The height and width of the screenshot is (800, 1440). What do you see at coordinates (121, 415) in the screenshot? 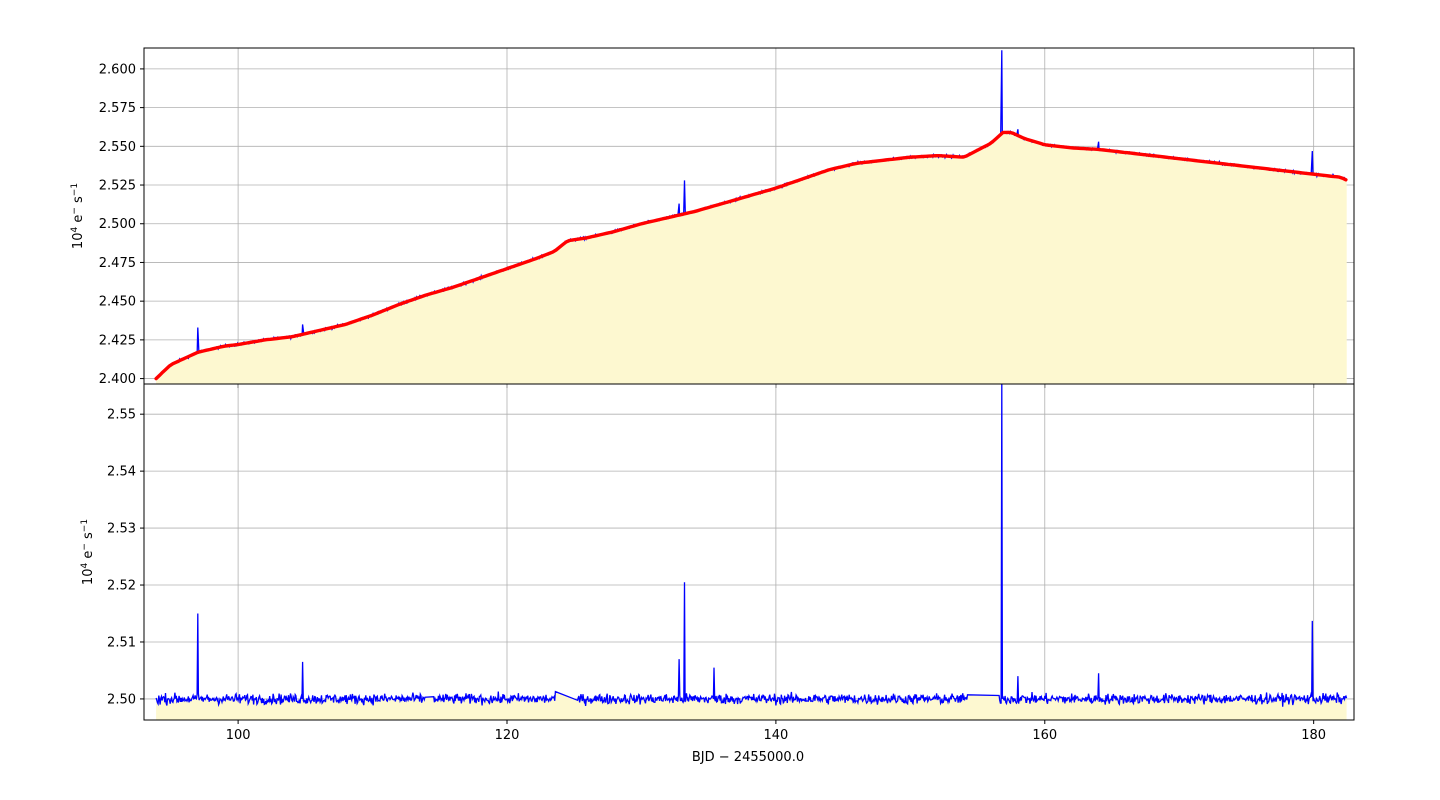
I see `y-tick-label: 2.55` at bounding box center [121, 415].